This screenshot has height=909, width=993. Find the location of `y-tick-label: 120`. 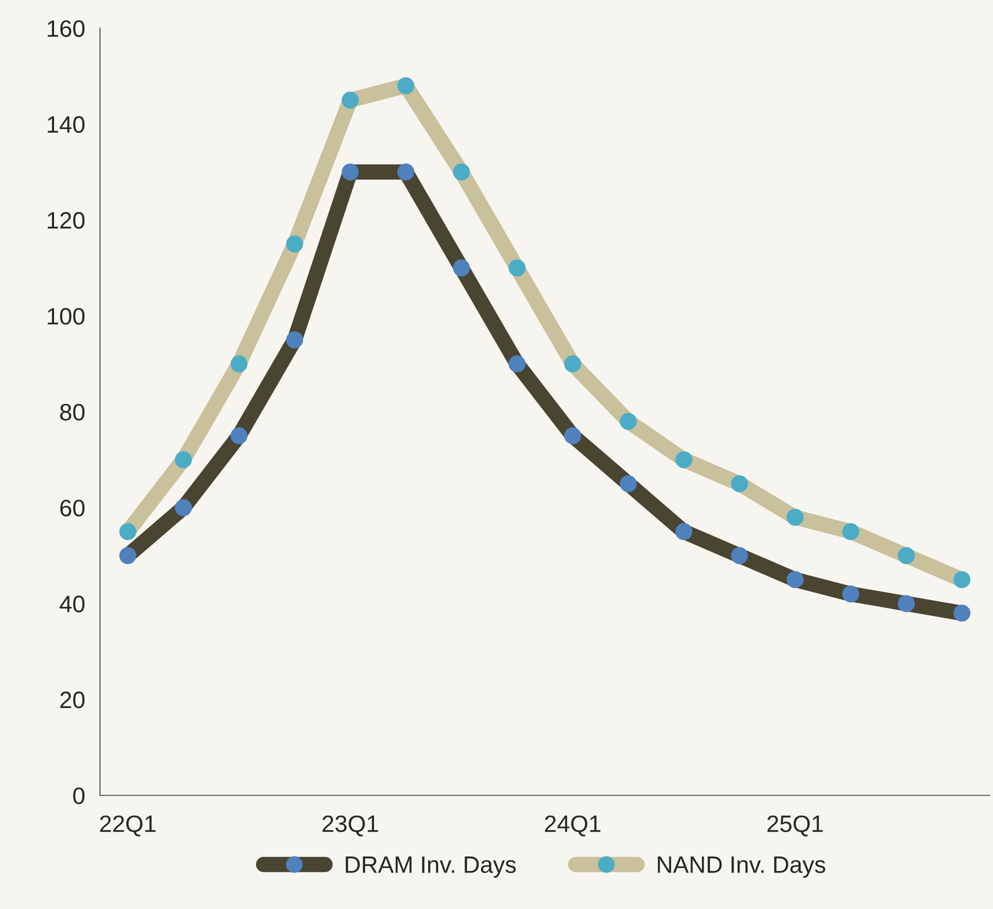

y-tick-label: 120 is located at coordinates (66, 220).